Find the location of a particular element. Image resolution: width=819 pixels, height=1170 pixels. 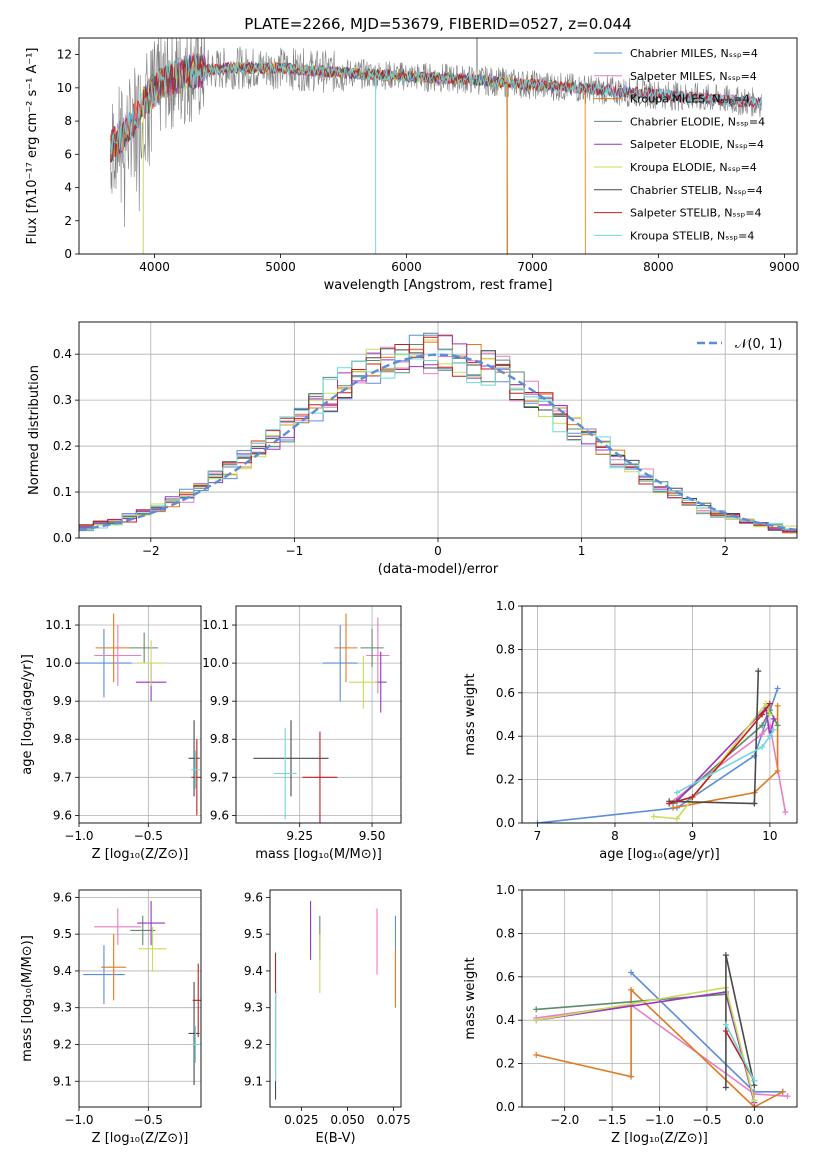

y-tick-label: 0.8 is located at coordinates (505, 933).